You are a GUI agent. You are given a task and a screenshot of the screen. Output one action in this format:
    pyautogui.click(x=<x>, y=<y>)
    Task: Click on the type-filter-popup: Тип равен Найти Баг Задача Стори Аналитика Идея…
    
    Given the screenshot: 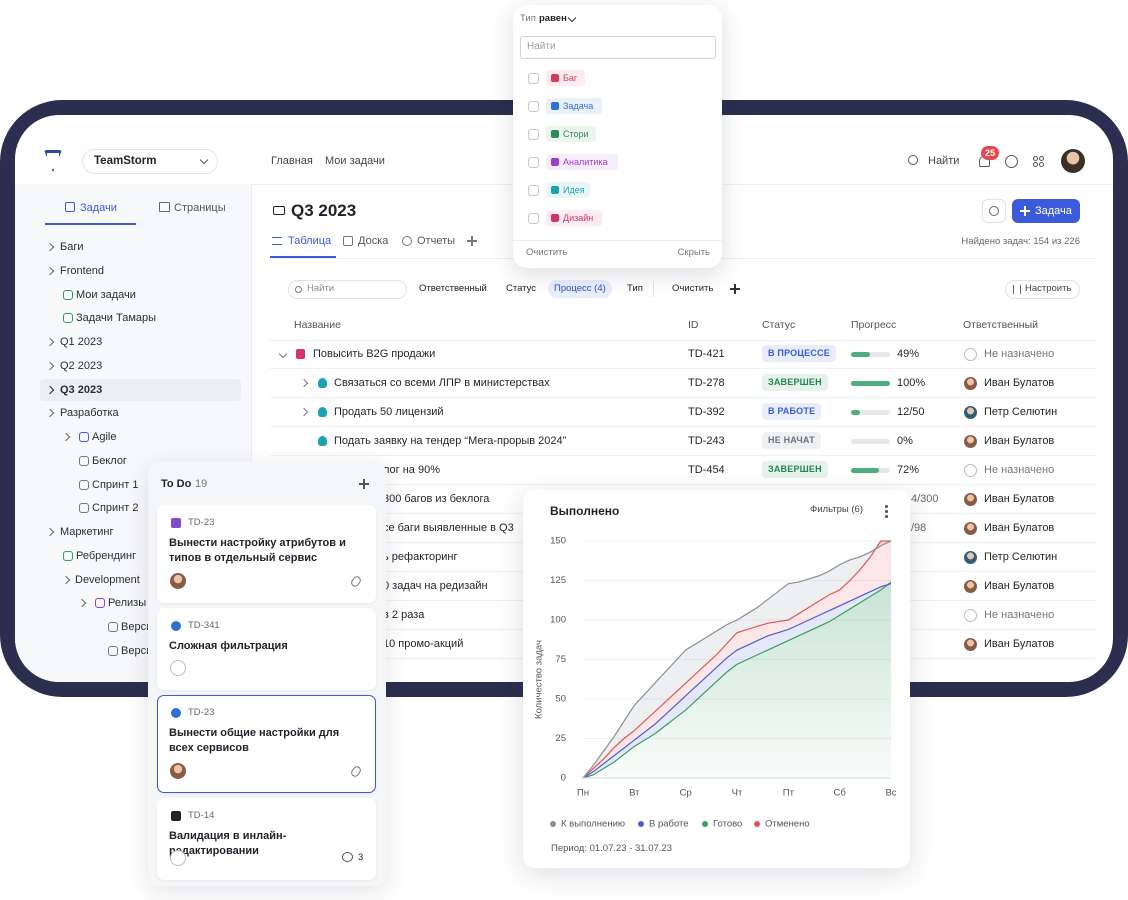 What is the action you would take?
    pyautogui.click(x=617, y=136)
    